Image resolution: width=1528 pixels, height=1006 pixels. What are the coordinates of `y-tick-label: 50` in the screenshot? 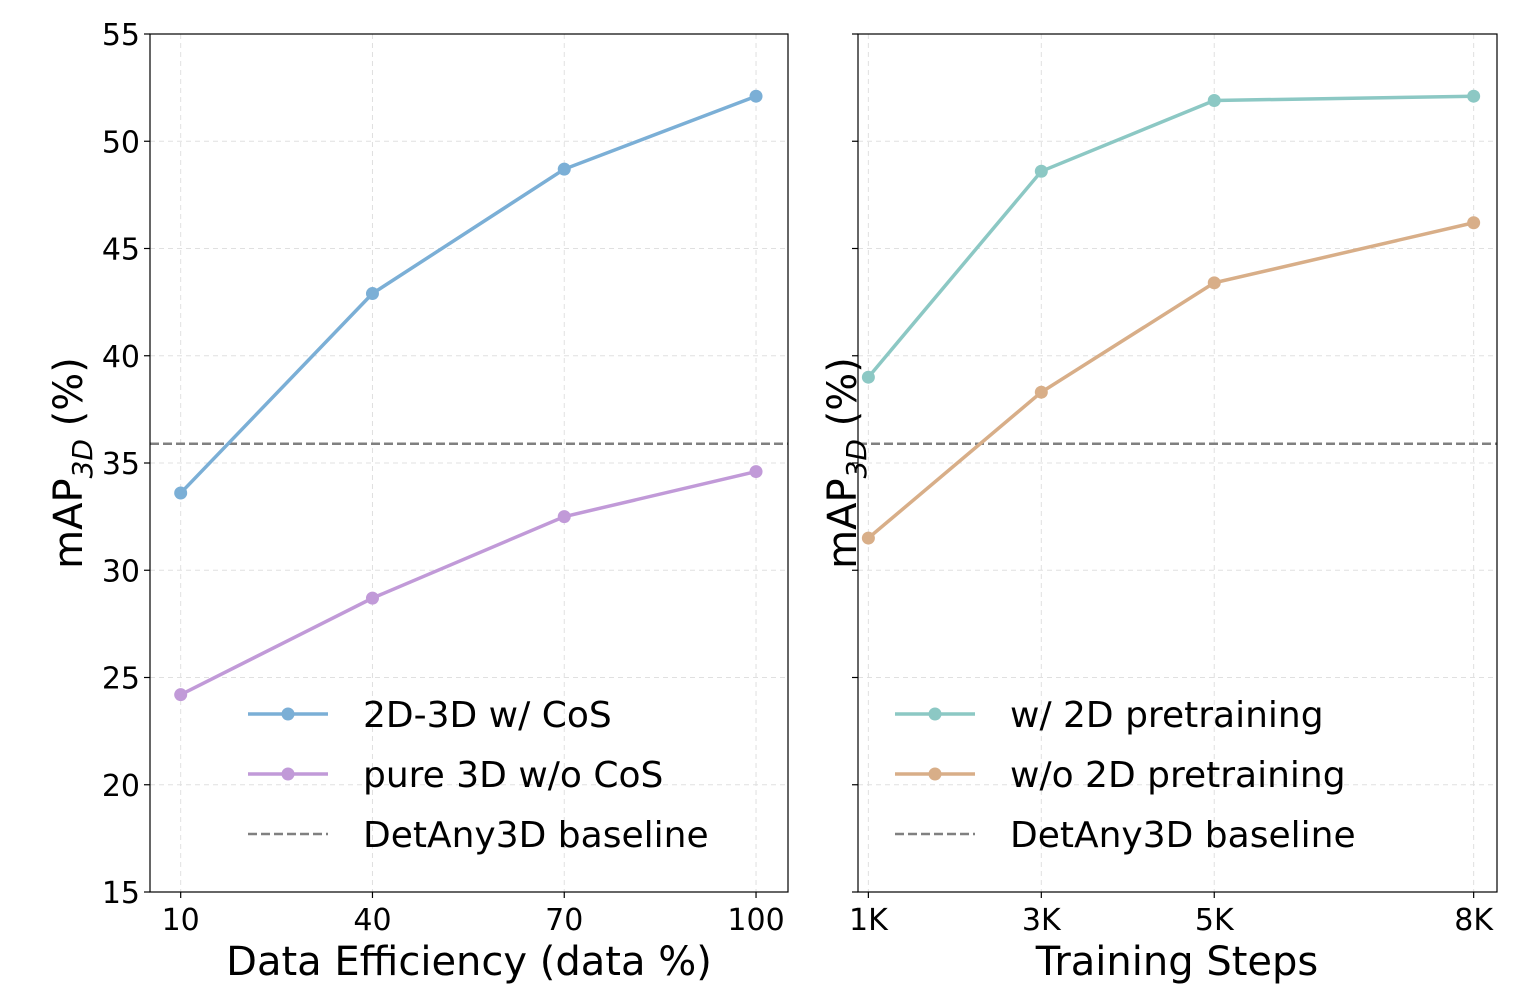 It's located at (121, 142).